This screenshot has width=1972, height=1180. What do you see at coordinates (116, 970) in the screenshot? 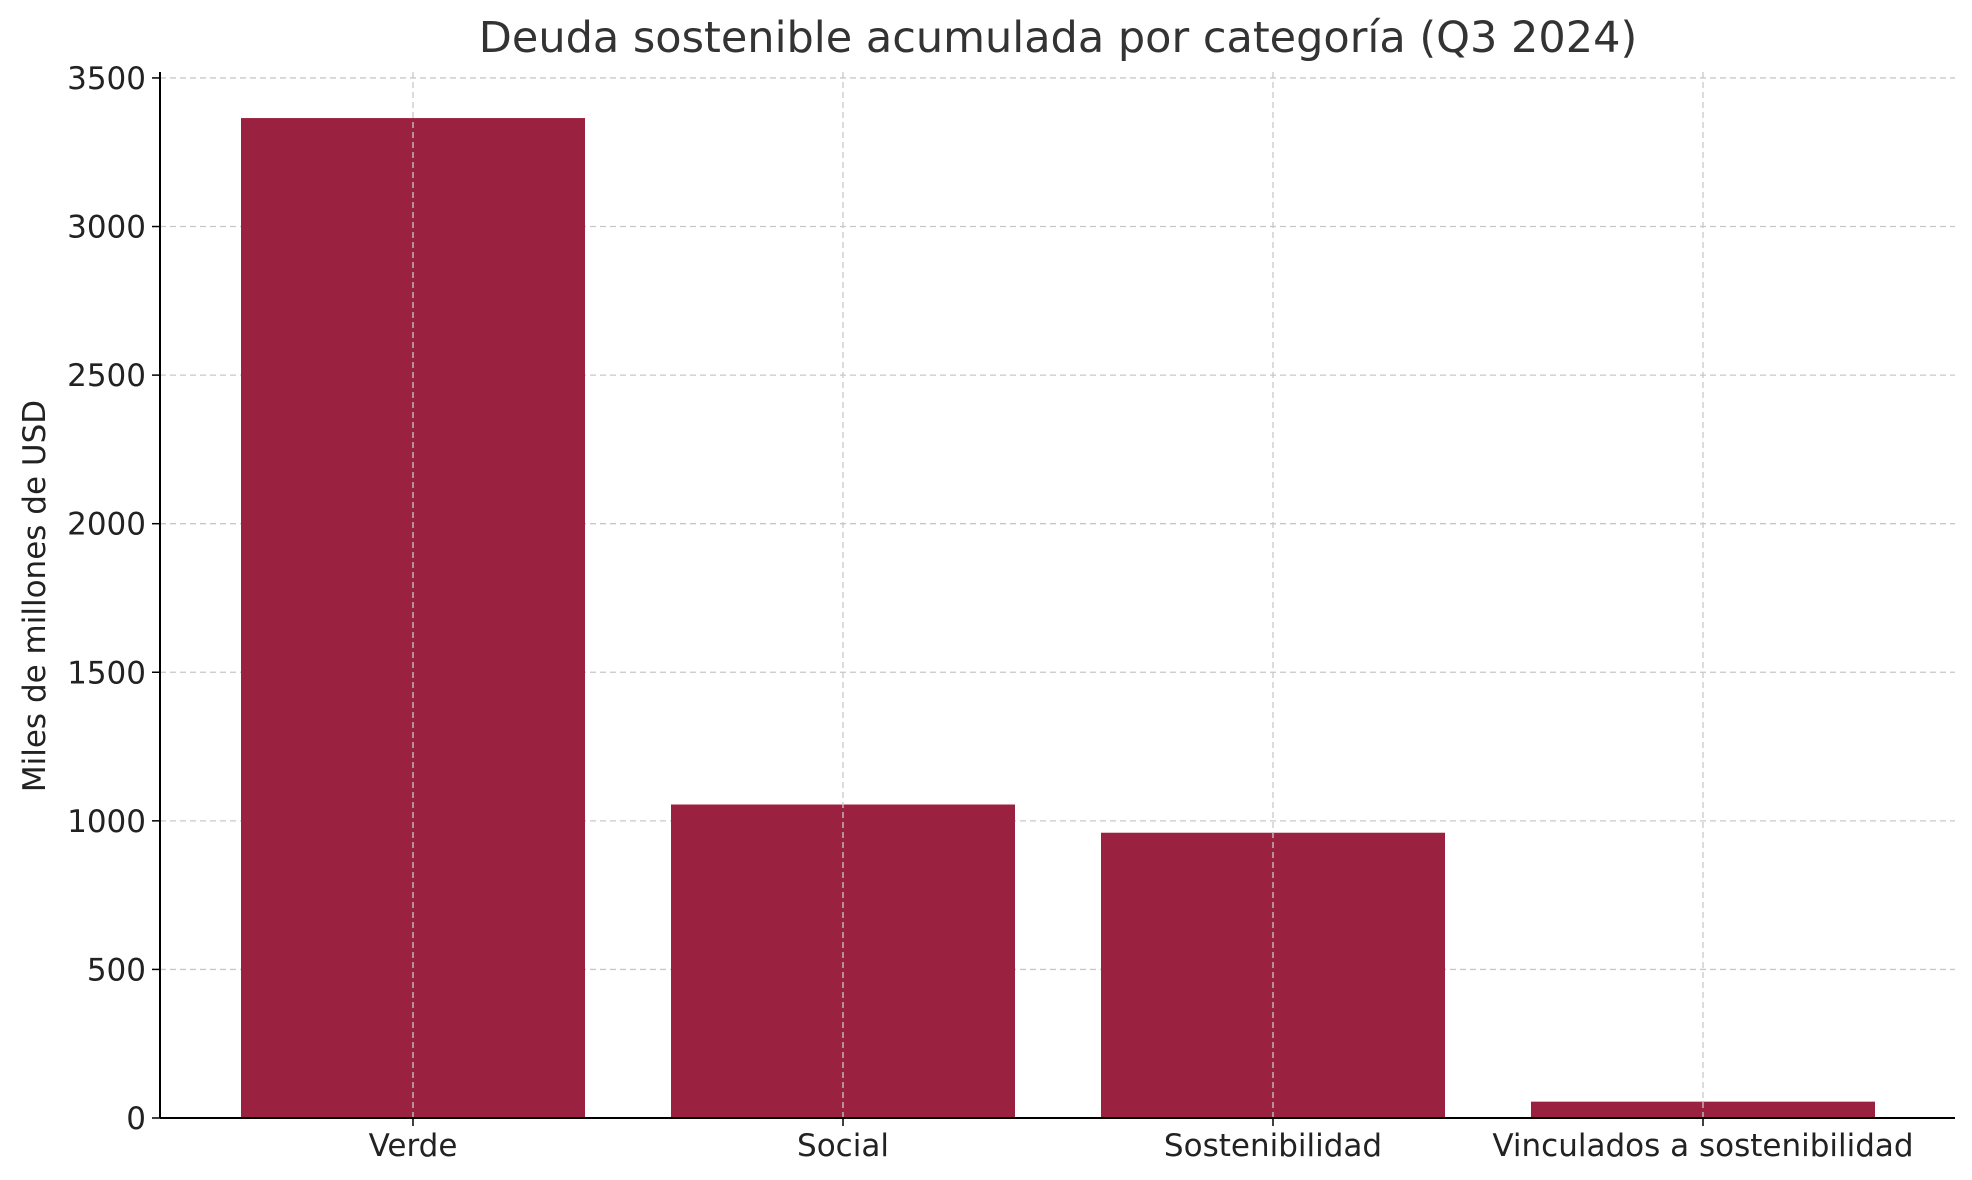
I see `y-tick-label: 500` at bounding box center [116, 970].